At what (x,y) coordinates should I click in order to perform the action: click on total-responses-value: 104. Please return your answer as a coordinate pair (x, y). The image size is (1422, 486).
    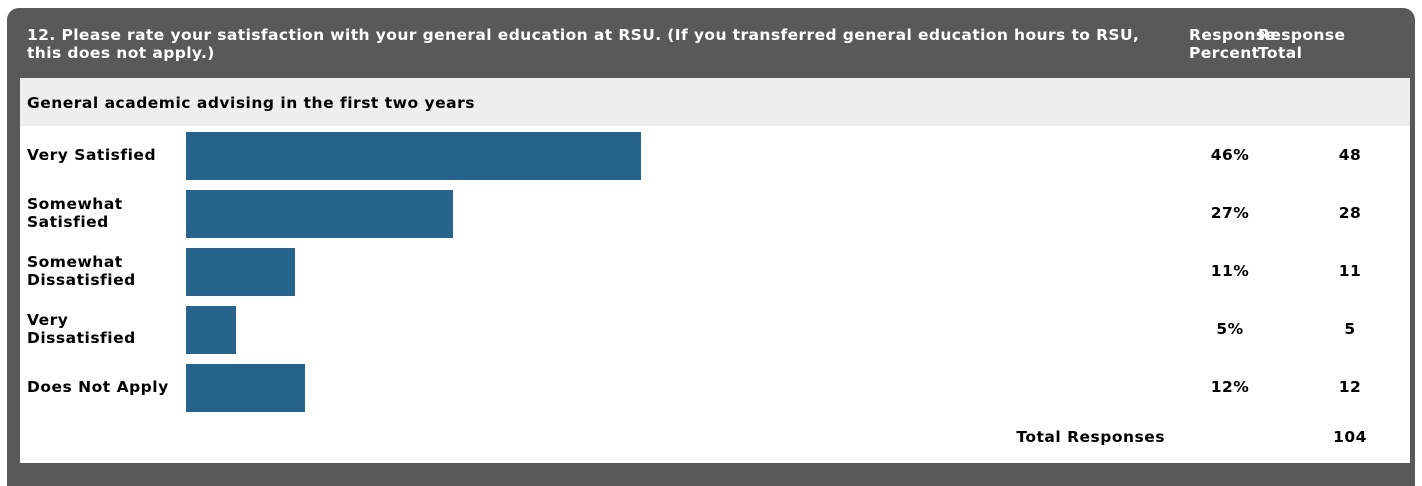
    Looking at the image, I should click on (1350, 437).